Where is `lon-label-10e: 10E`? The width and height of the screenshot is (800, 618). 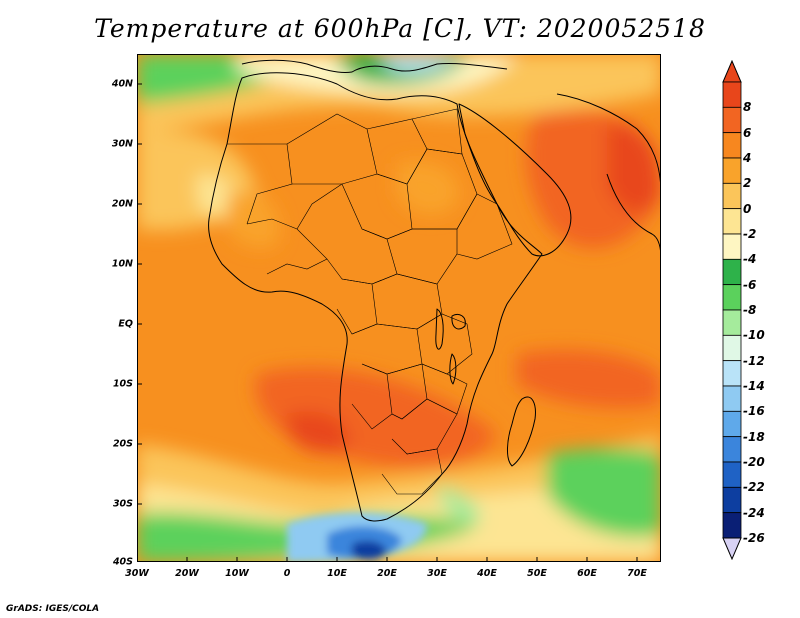 lon-label-10e: 10E is located at coordinates (337, 573).